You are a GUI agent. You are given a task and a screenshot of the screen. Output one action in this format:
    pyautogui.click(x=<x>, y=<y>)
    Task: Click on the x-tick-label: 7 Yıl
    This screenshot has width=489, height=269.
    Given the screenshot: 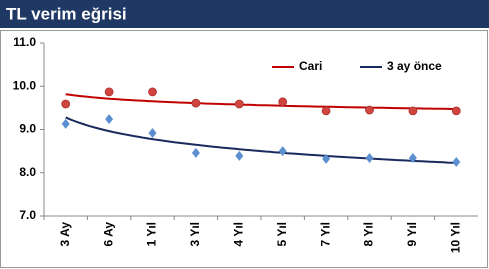 What is the action you would take?
    pyautogui.click(x=325, y=234)
    